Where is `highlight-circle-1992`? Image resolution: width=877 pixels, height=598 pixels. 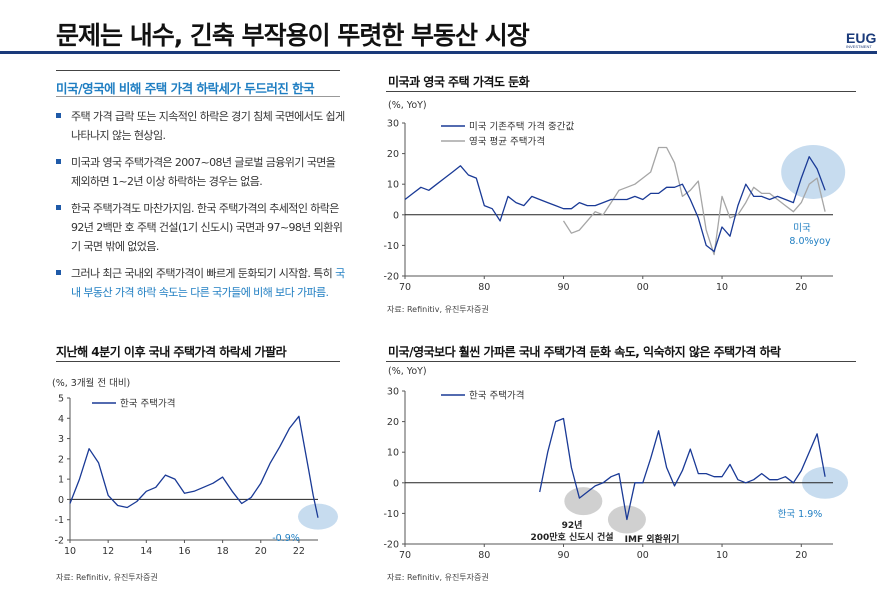 highlight-circle-1992 is located at coordinates (583, 501).